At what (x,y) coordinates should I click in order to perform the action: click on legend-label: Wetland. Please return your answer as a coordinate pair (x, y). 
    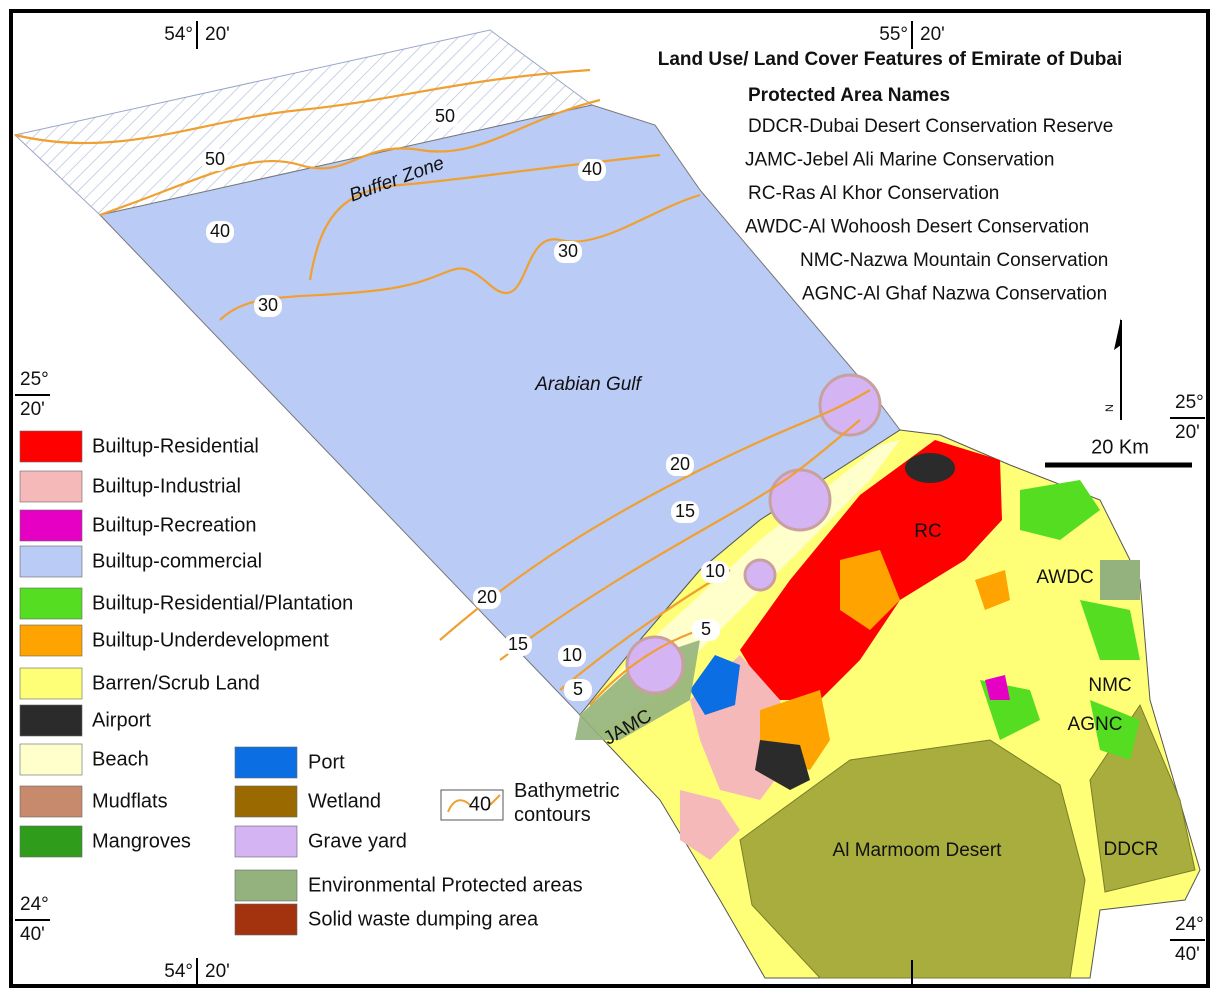
    Looking at the image, I should click on (344, 801).